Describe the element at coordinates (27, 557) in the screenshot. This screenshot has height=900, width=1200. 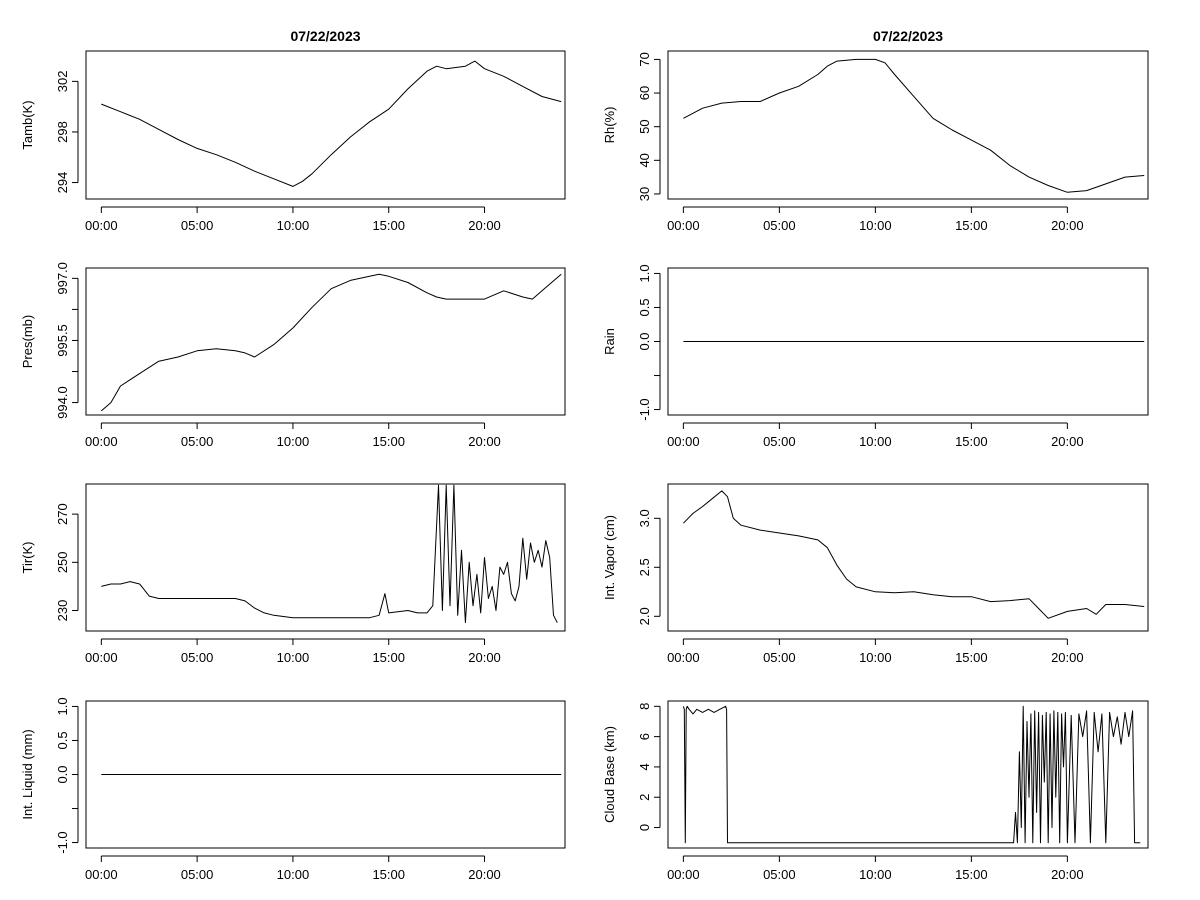
I see `y-axis-title: Tir(K)` at that location.